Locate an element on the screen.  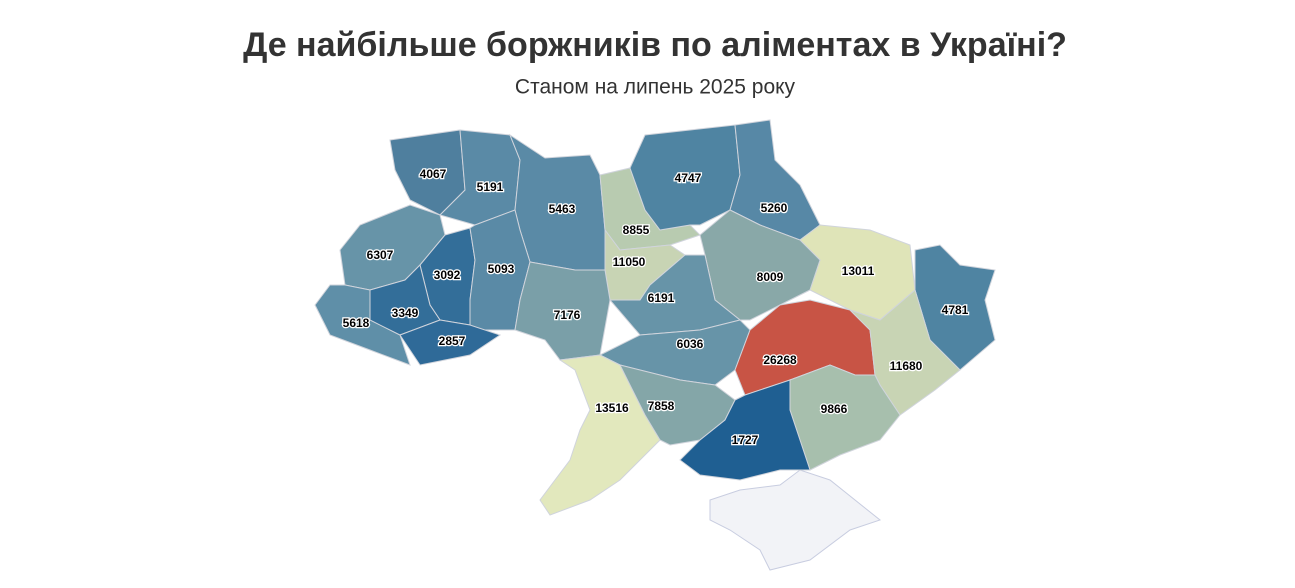
region-label: 13011 is located at coordinates (858, 271).